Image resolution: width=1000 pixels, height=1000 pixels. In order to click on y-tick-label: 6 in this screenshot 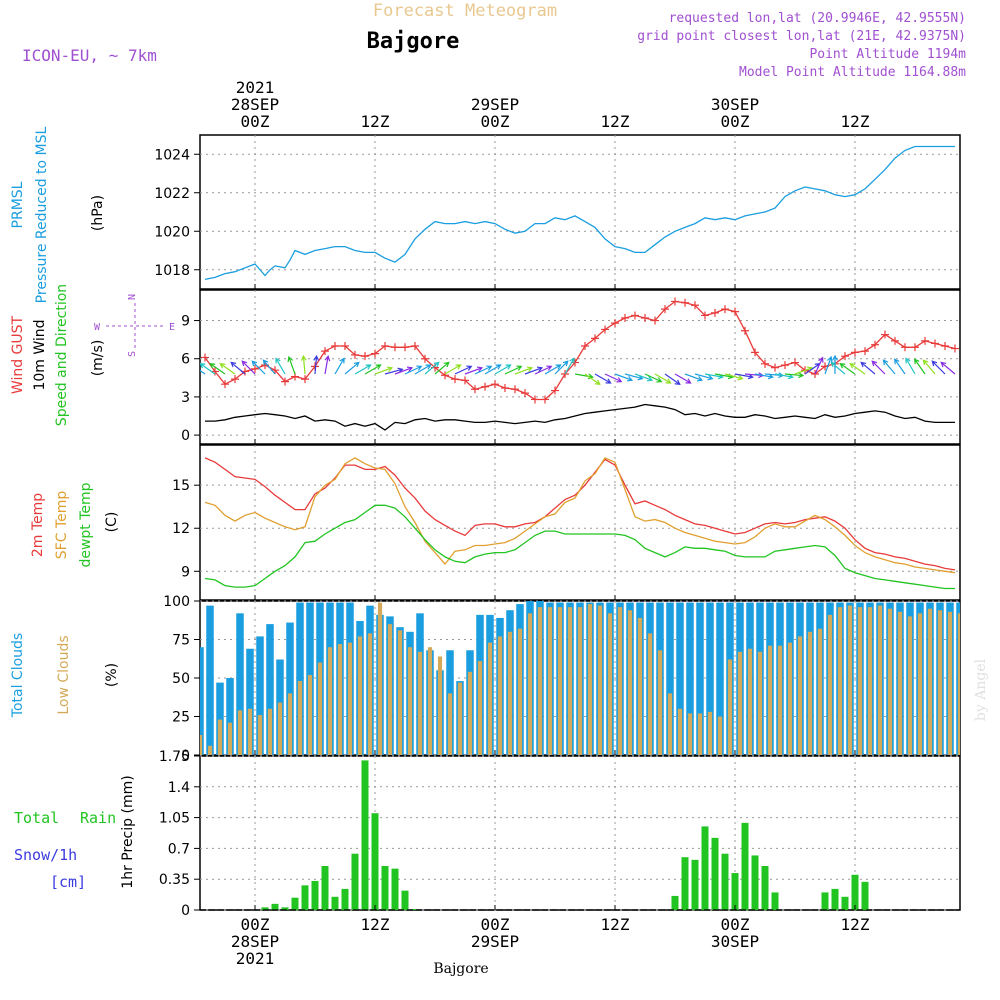, I will do `click(185, 360)`.